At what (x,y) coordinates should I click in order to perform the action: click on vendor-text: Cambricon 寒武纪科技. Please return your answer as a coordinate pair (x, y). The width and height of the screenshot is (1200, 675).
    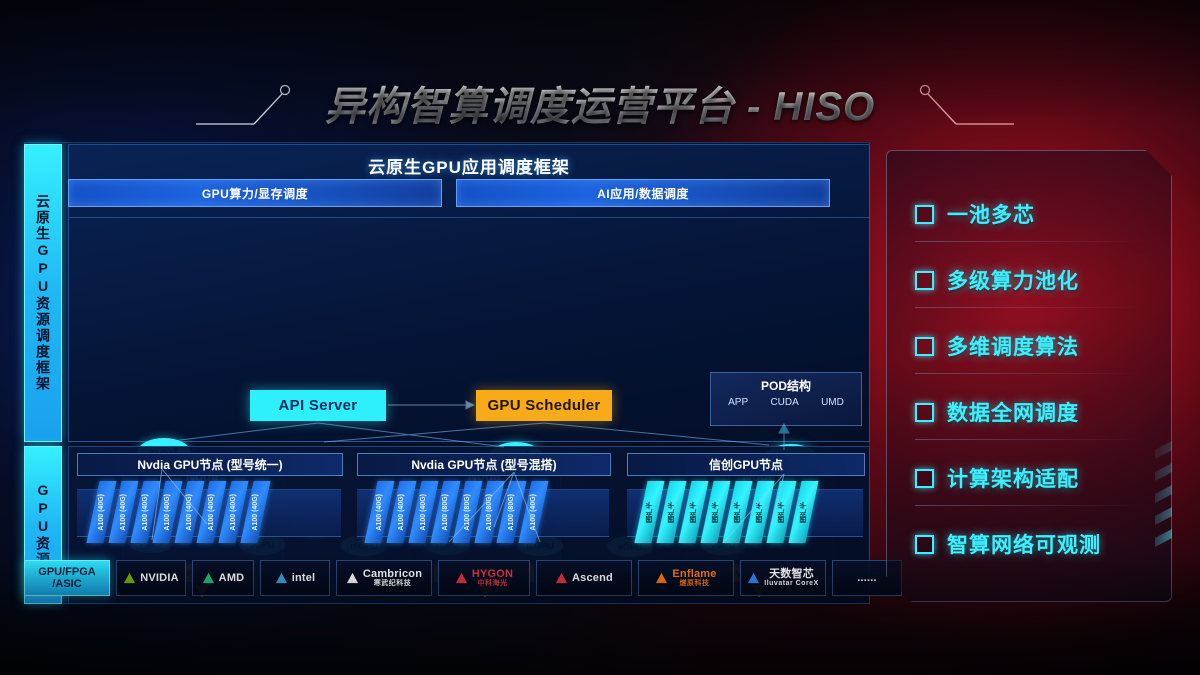
    Looking at the image, I should click on (392, 578).